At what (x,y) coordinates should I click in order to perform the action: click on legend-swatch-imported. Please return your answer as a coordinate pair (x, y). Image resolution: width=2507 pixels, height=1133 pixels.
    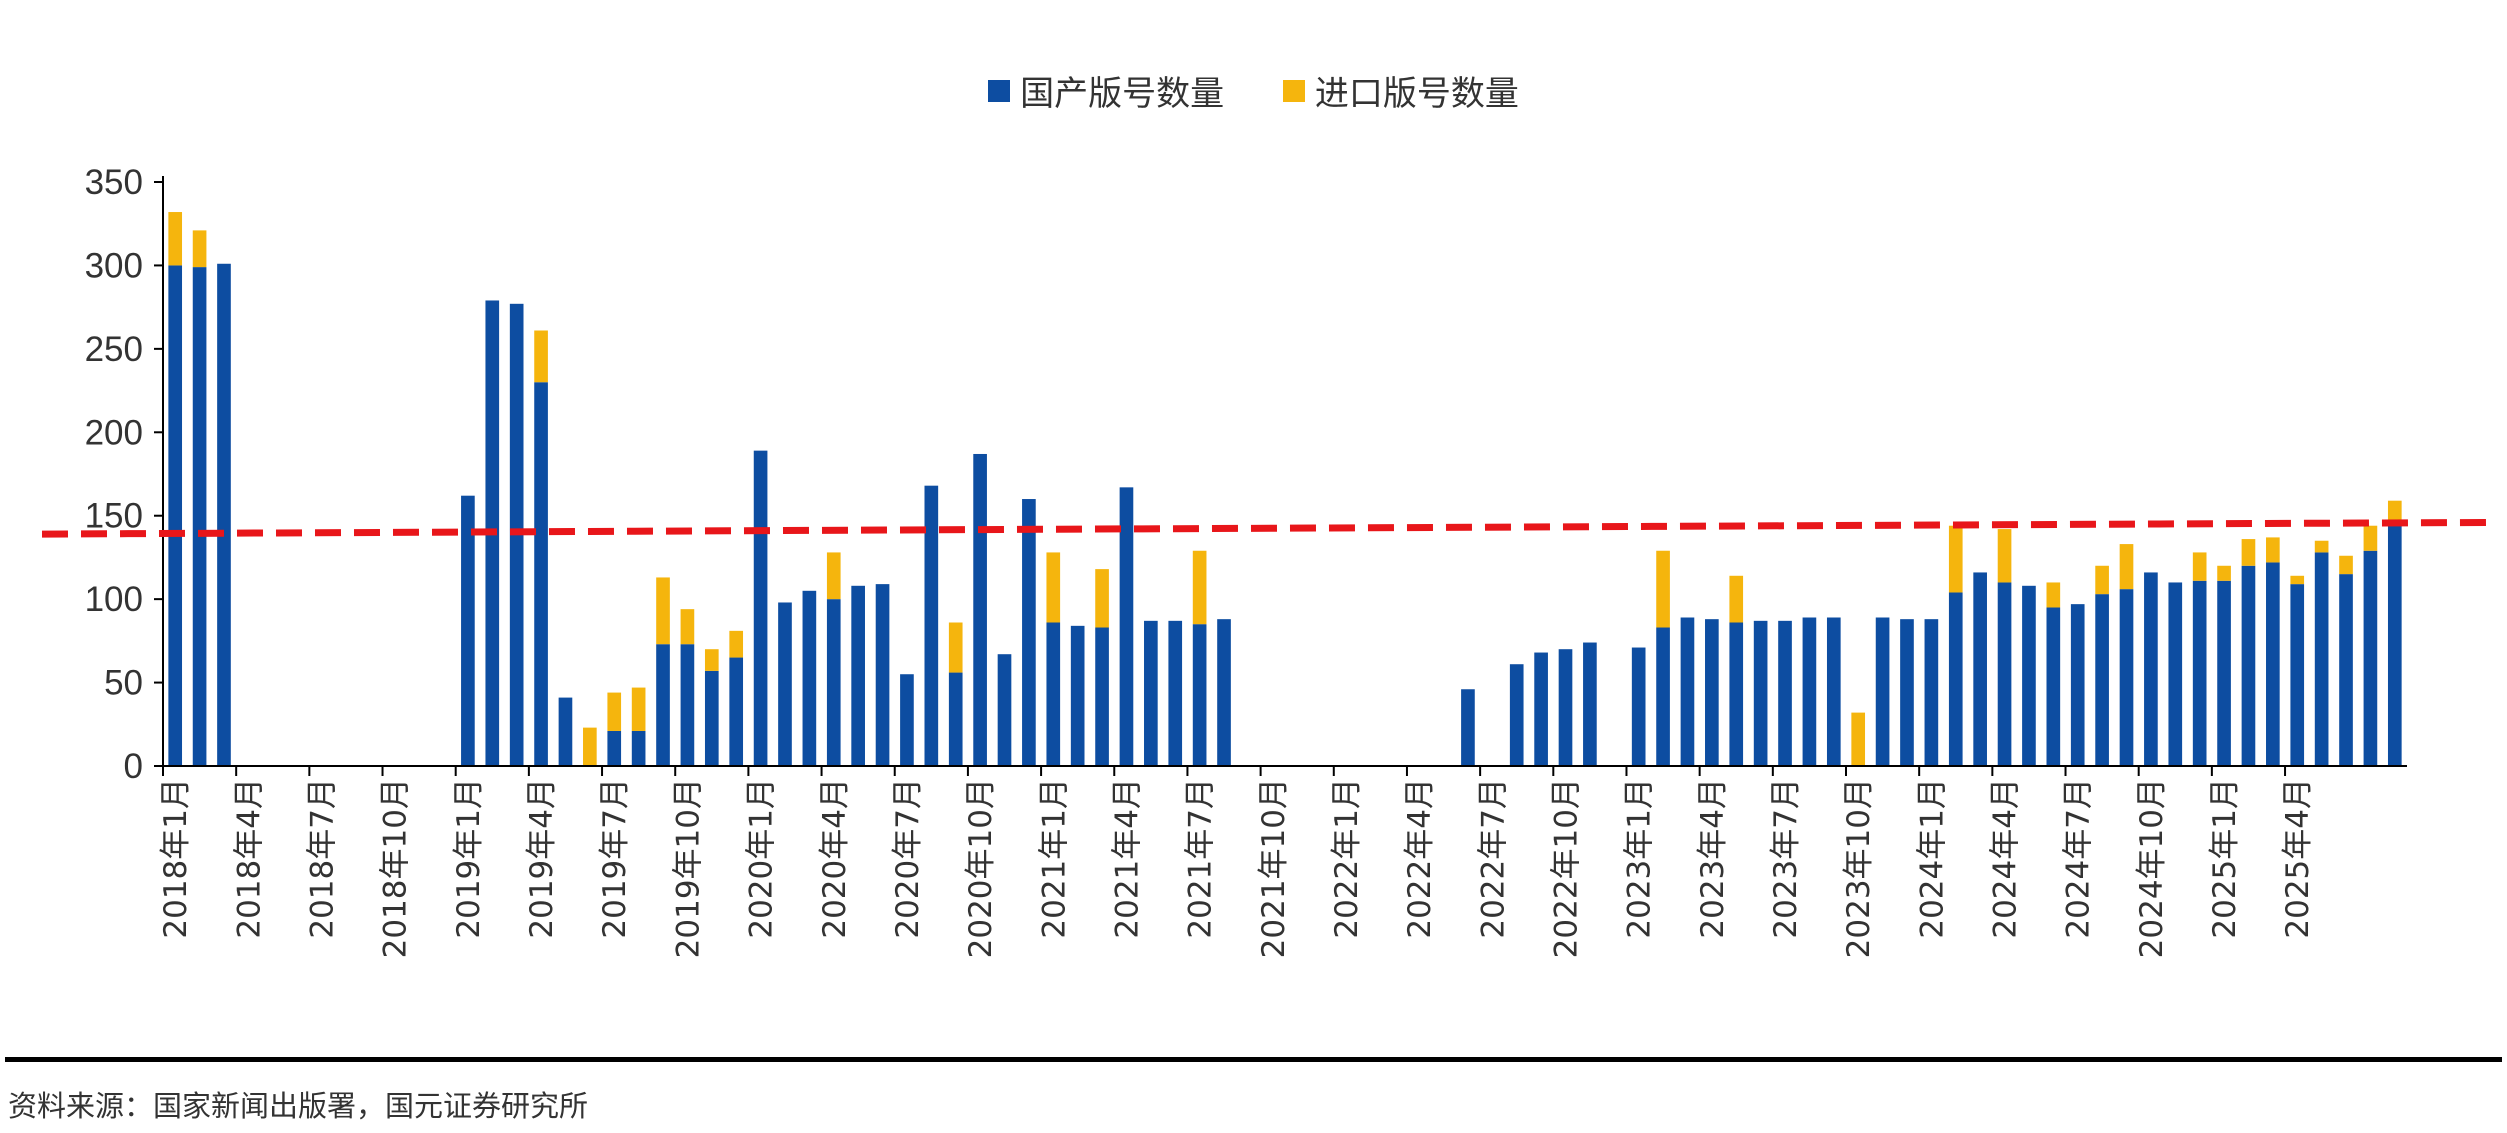
    Looking at the image, I should click on (1293, 90).